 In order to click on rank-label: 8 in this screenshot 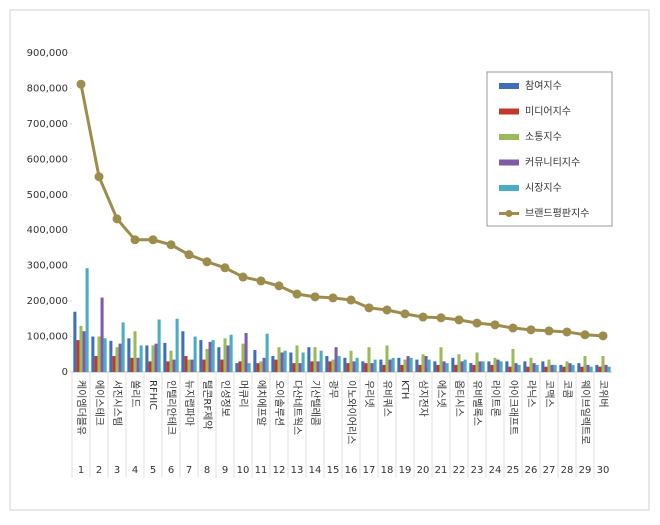, I will do `click(207, 470)`.